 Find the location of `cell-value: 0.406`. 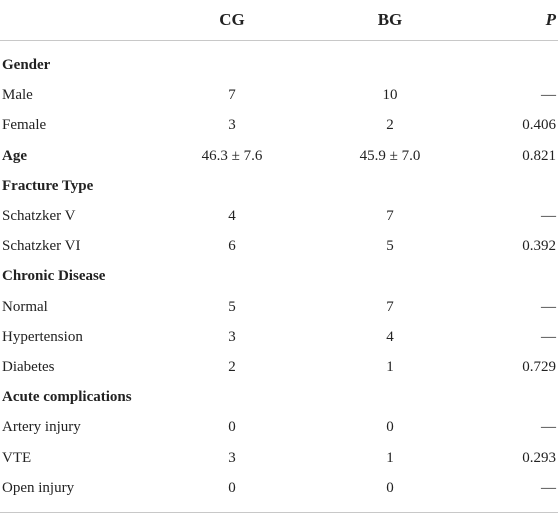

cell-value: 0.406 is located at coordinates (539, 125).